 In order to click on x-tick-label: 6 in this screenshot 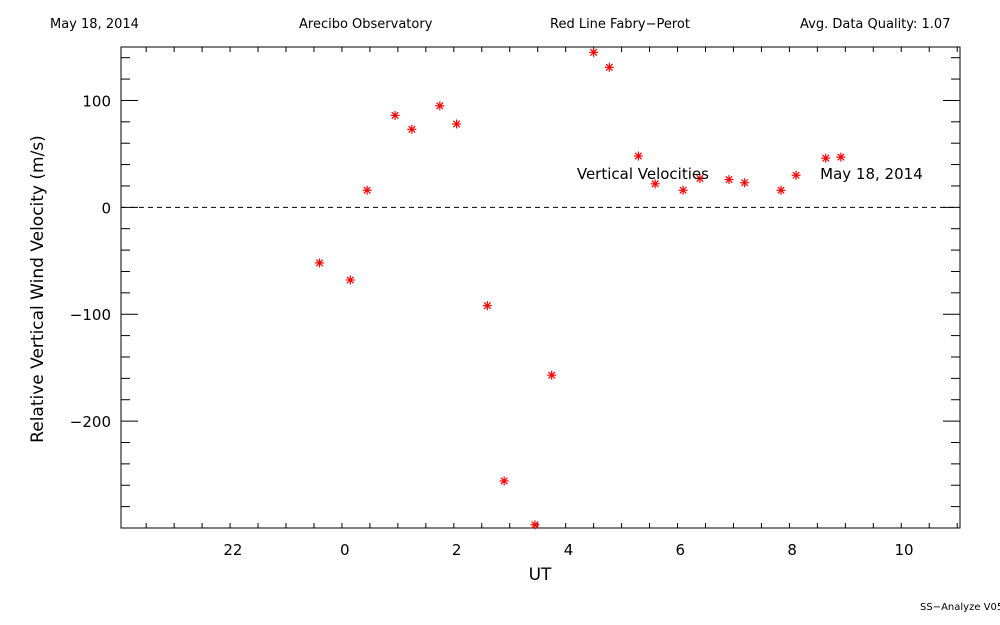, I will do `click(681, 550)`.